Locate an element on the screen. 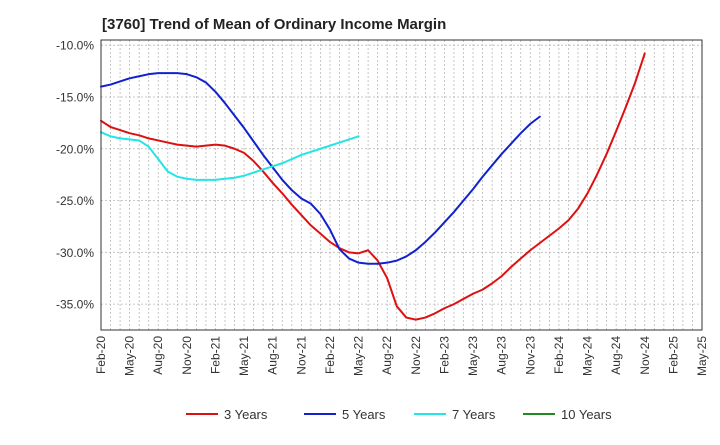  y-tick-label: -20.0% is located at coordinates (75, 149).